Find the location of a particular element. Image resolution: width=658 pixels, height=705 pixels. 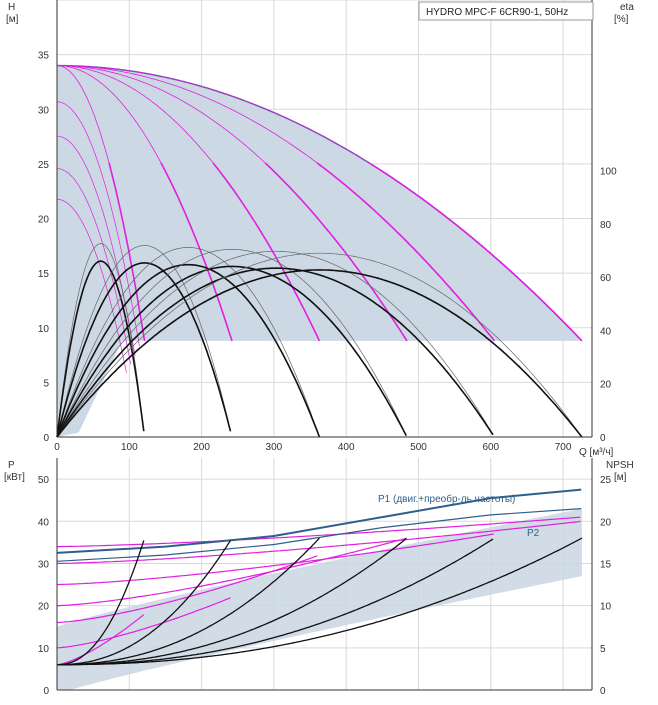

npsh-tick-label: 10 is located at coordinates (606, 607).